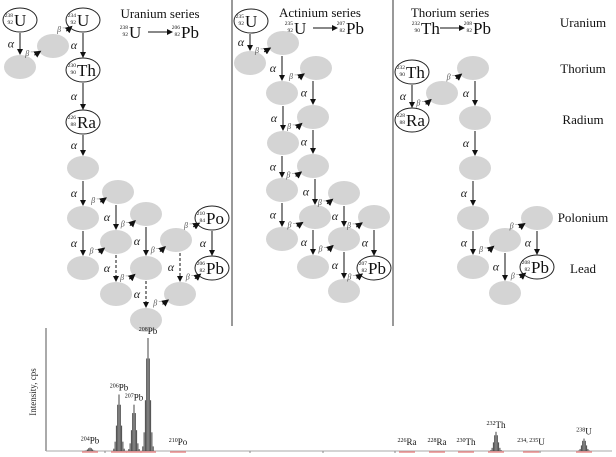 The width and height of the screenshot is (616, 457). I want to click on peak-mass: 204, so click(85, 440).